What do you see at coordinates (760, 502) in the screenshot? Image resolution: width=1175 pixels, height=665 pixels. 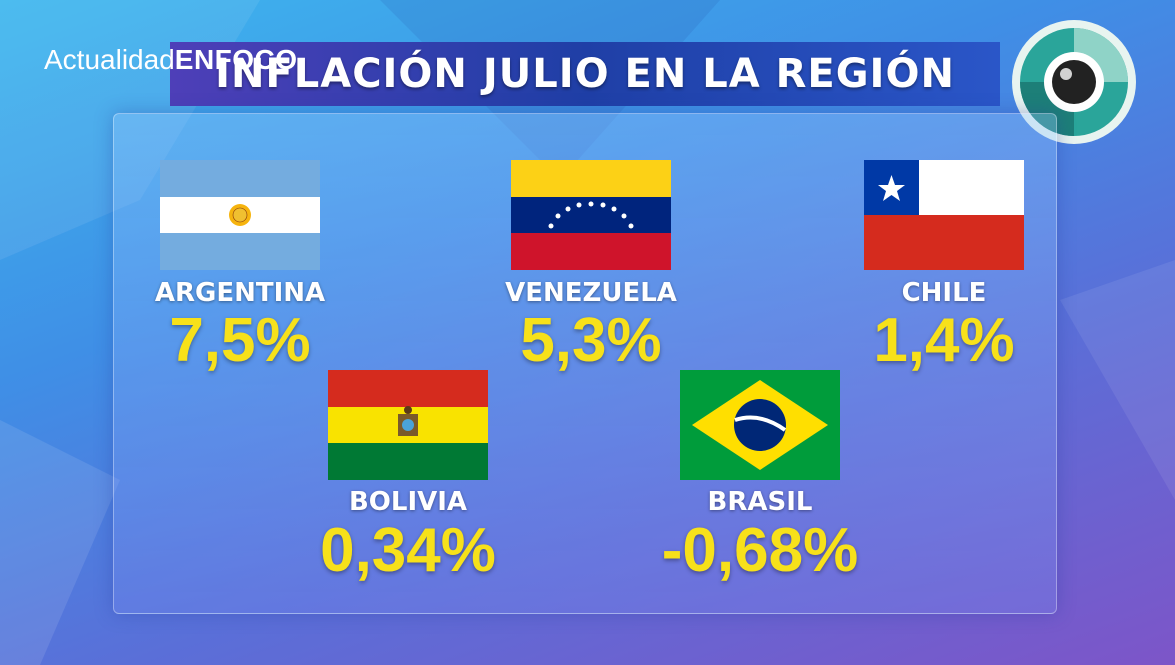 I see `country-name: BRASIL` at bounding box center [760, 502].